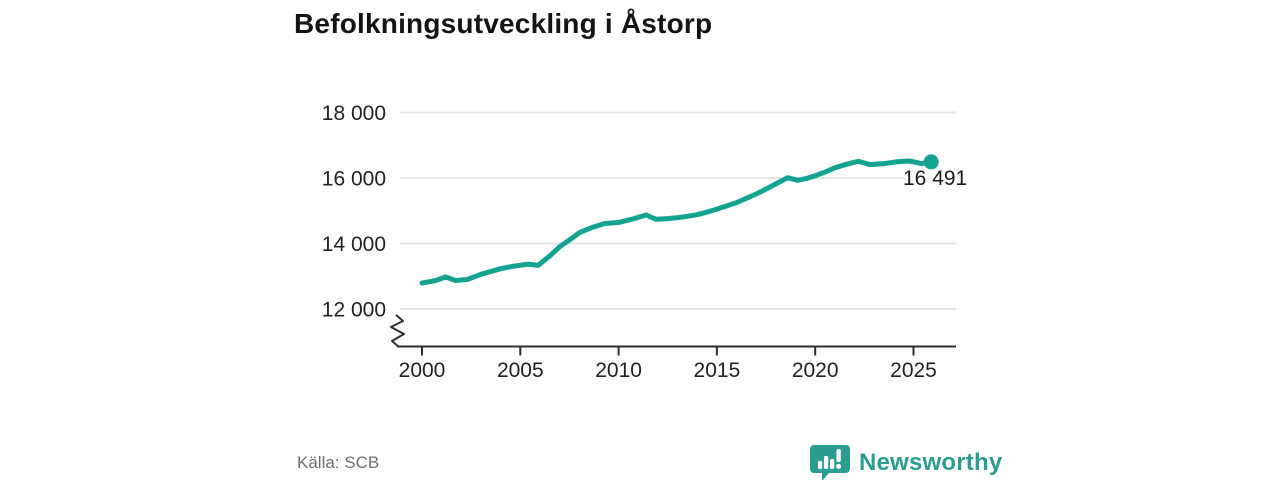 This screenshot has height=480, width=1280. Describe the element at coordinates (338, 462) in the screenshot. I see `source-label: Källa: SCB` at that location.